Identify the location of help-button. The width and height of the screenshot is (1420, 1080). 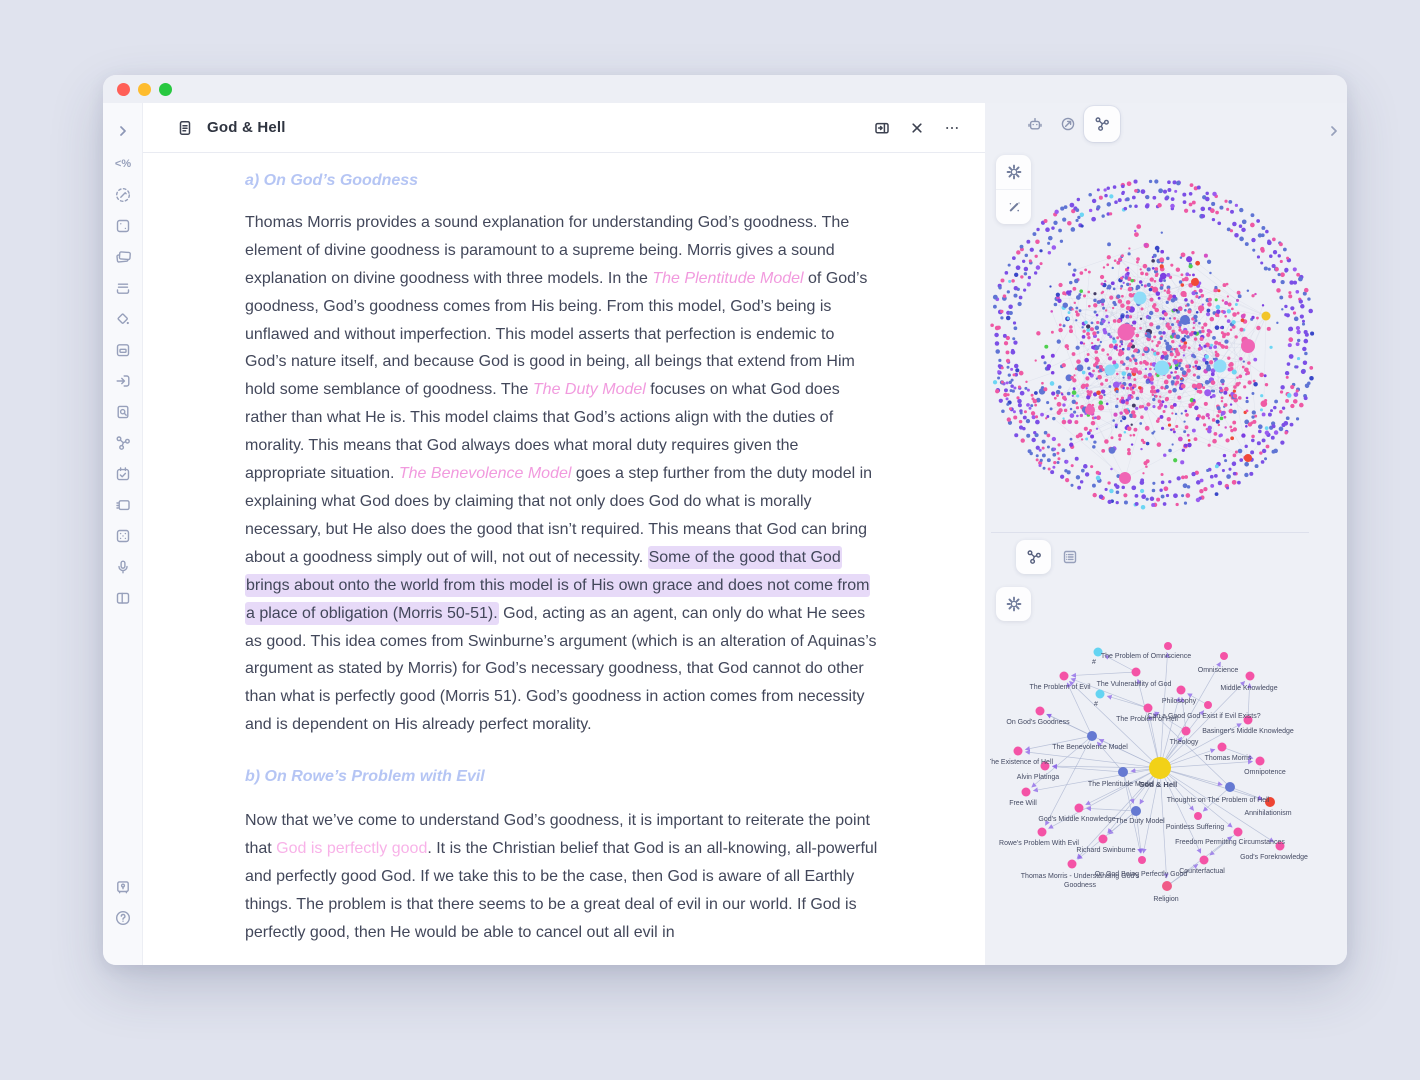
(123, 918).